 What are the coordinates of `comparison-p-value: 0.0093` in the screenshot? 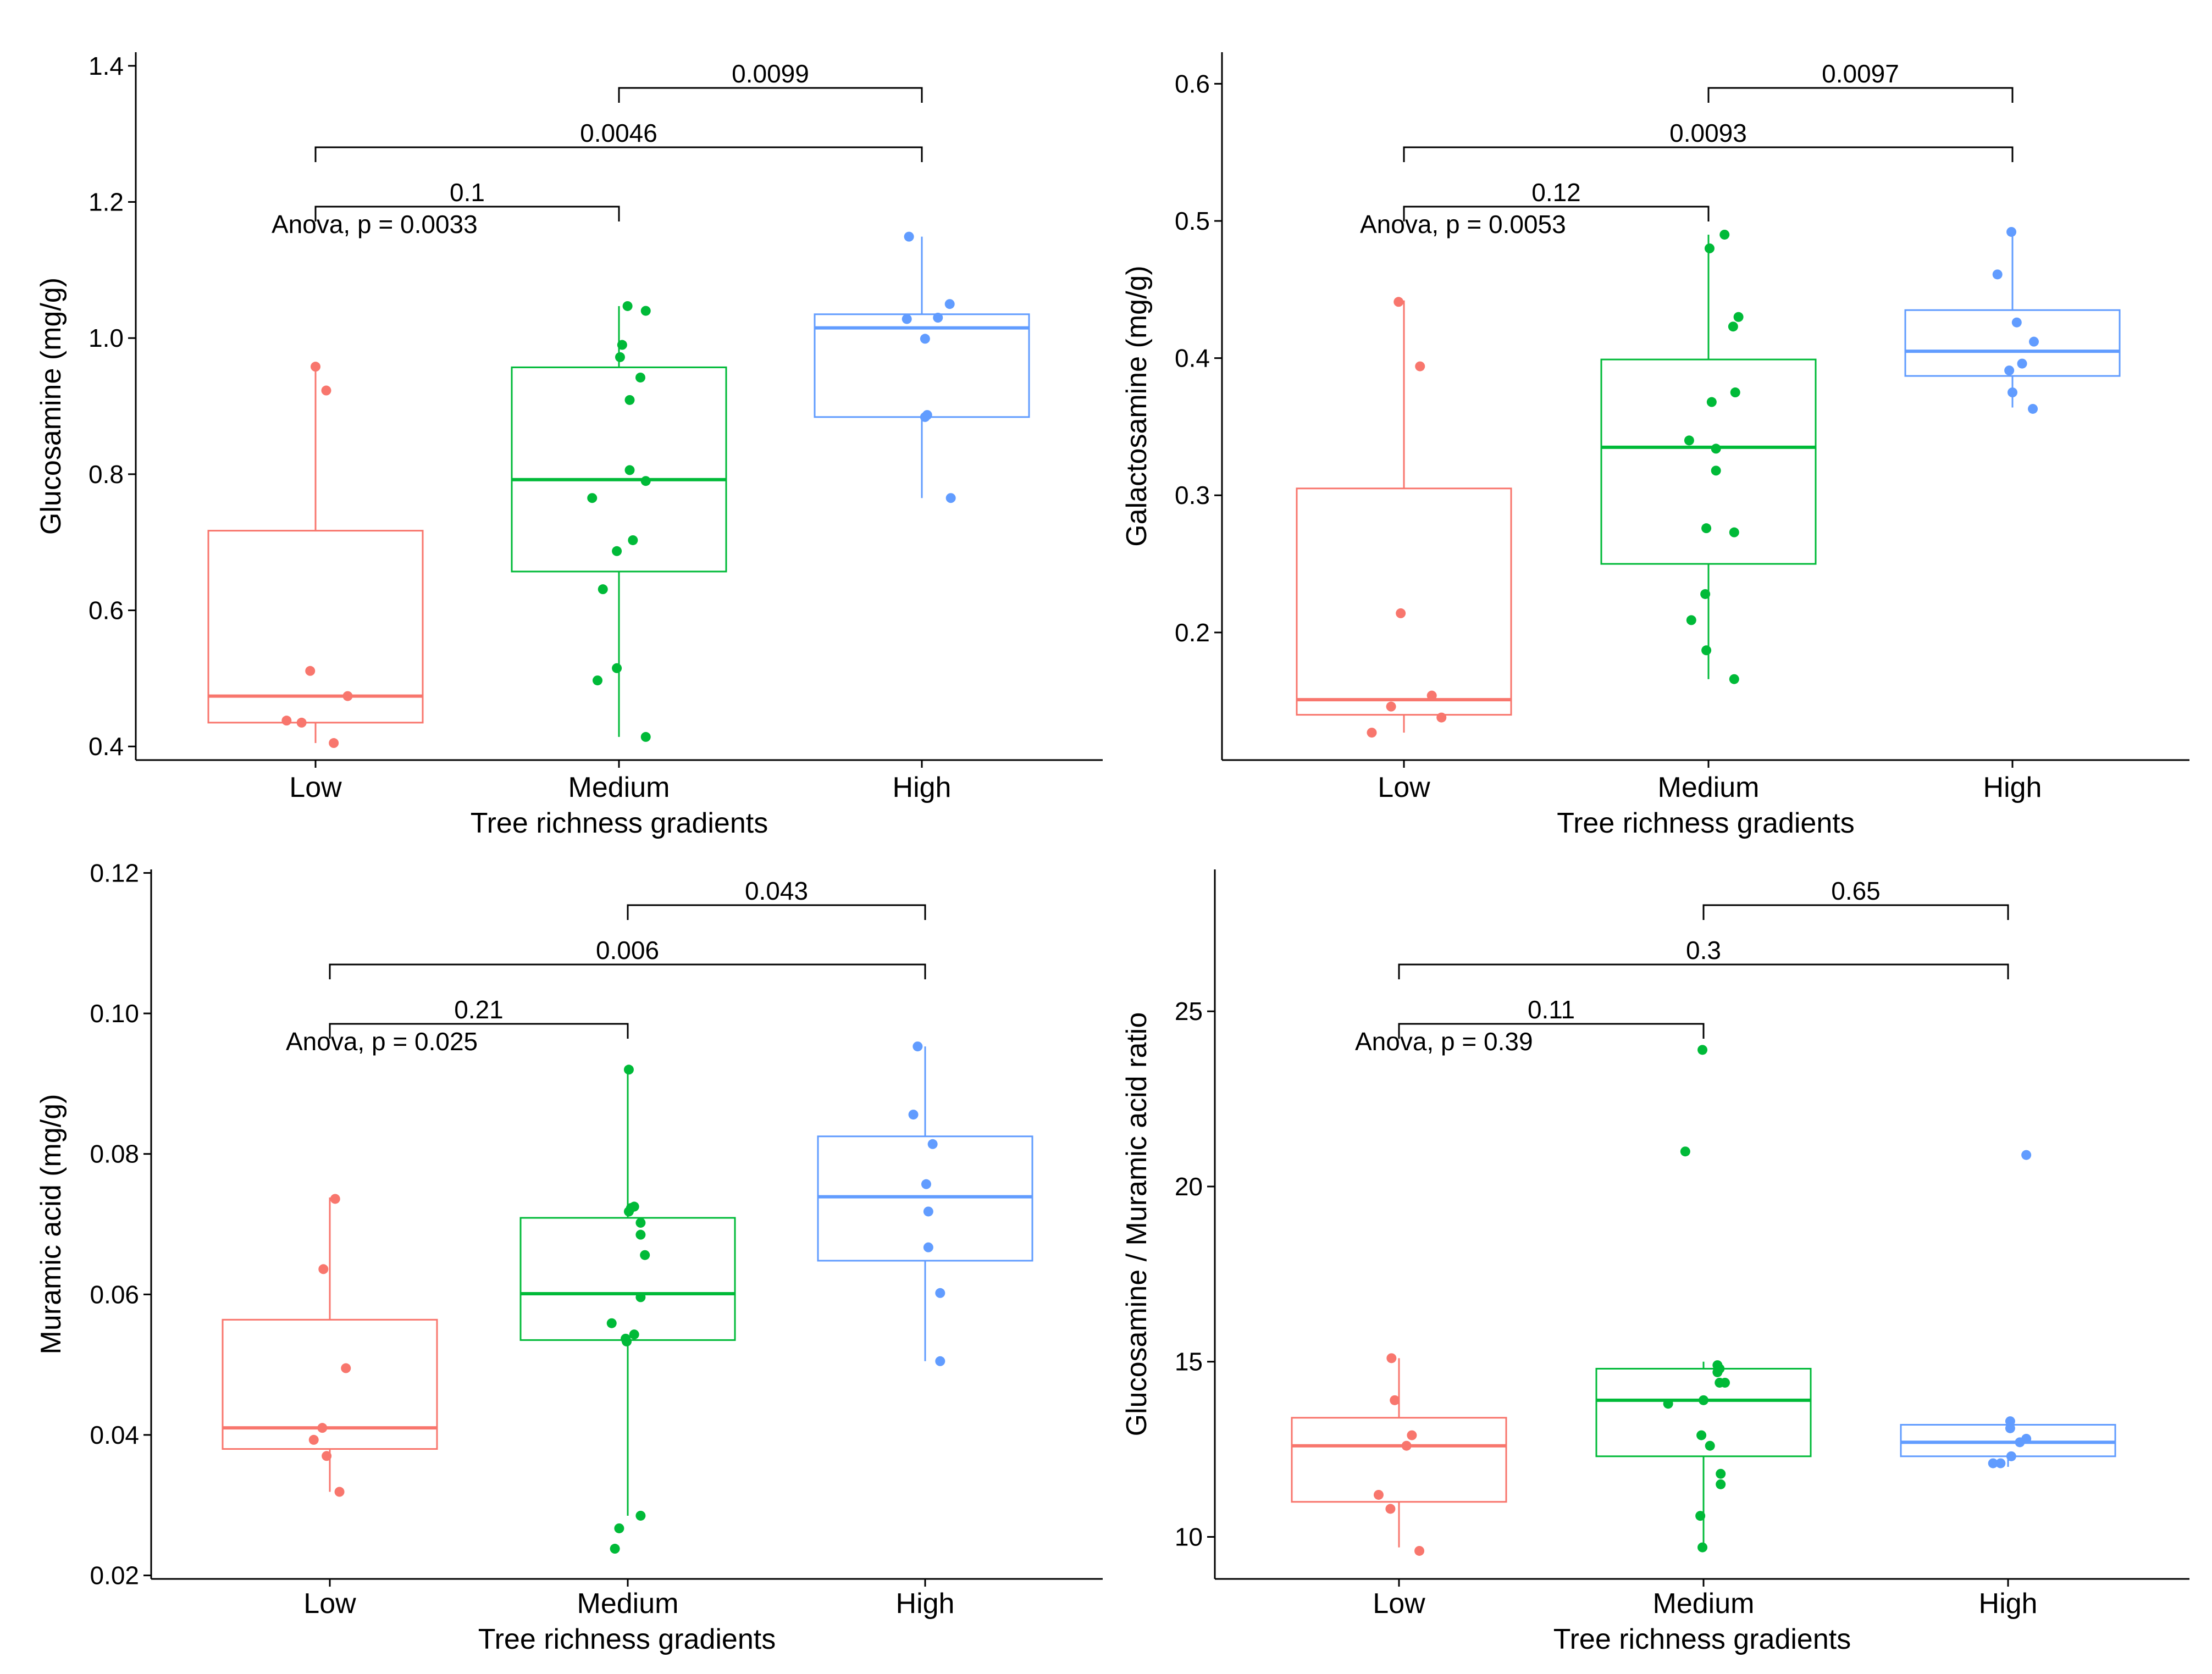 It's located at (1708, 133).